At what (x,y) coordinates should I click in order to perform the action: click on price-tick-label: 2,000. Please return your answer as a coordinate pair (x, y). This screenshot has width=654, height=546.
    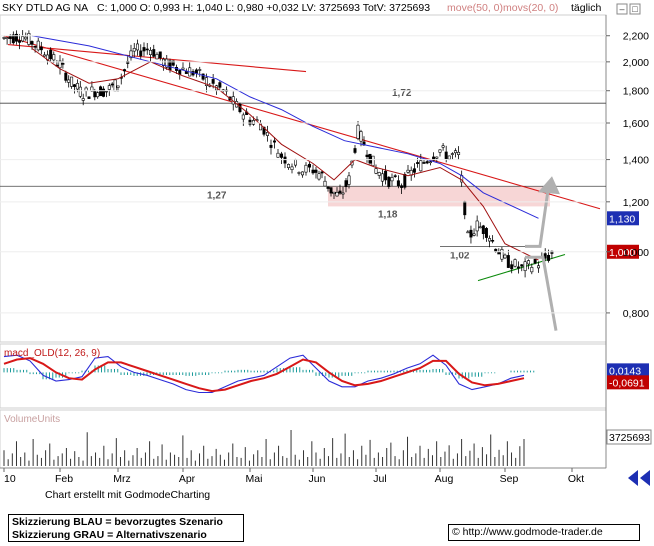
    Looking at the image, I should click on (636, 63).